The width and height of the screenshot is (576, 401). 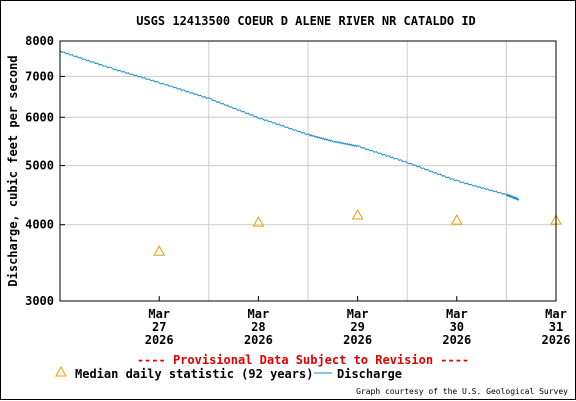 What do you see at coordinates (39, 225) in the screenshot?
I see `y-tick-label: 4000` at bounding box center [39, 225].